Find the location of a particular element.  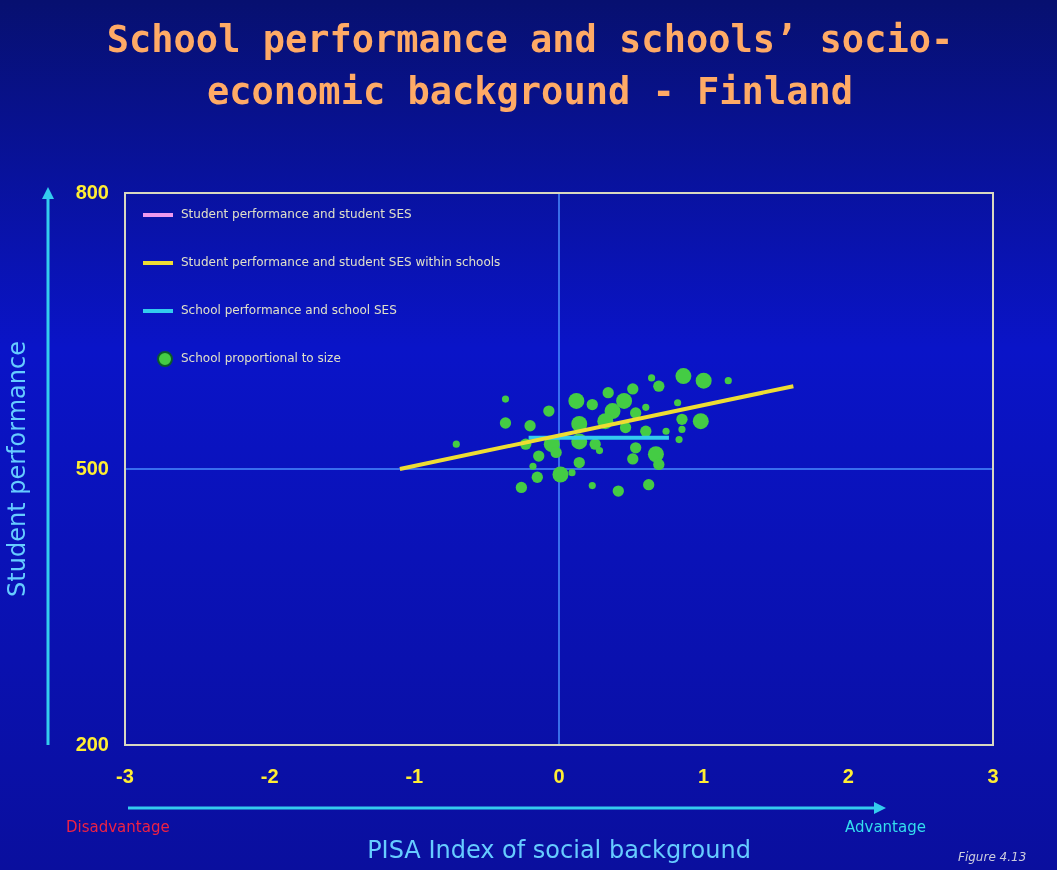

x-tick-label: 2 is located at coordinates (848, 775).